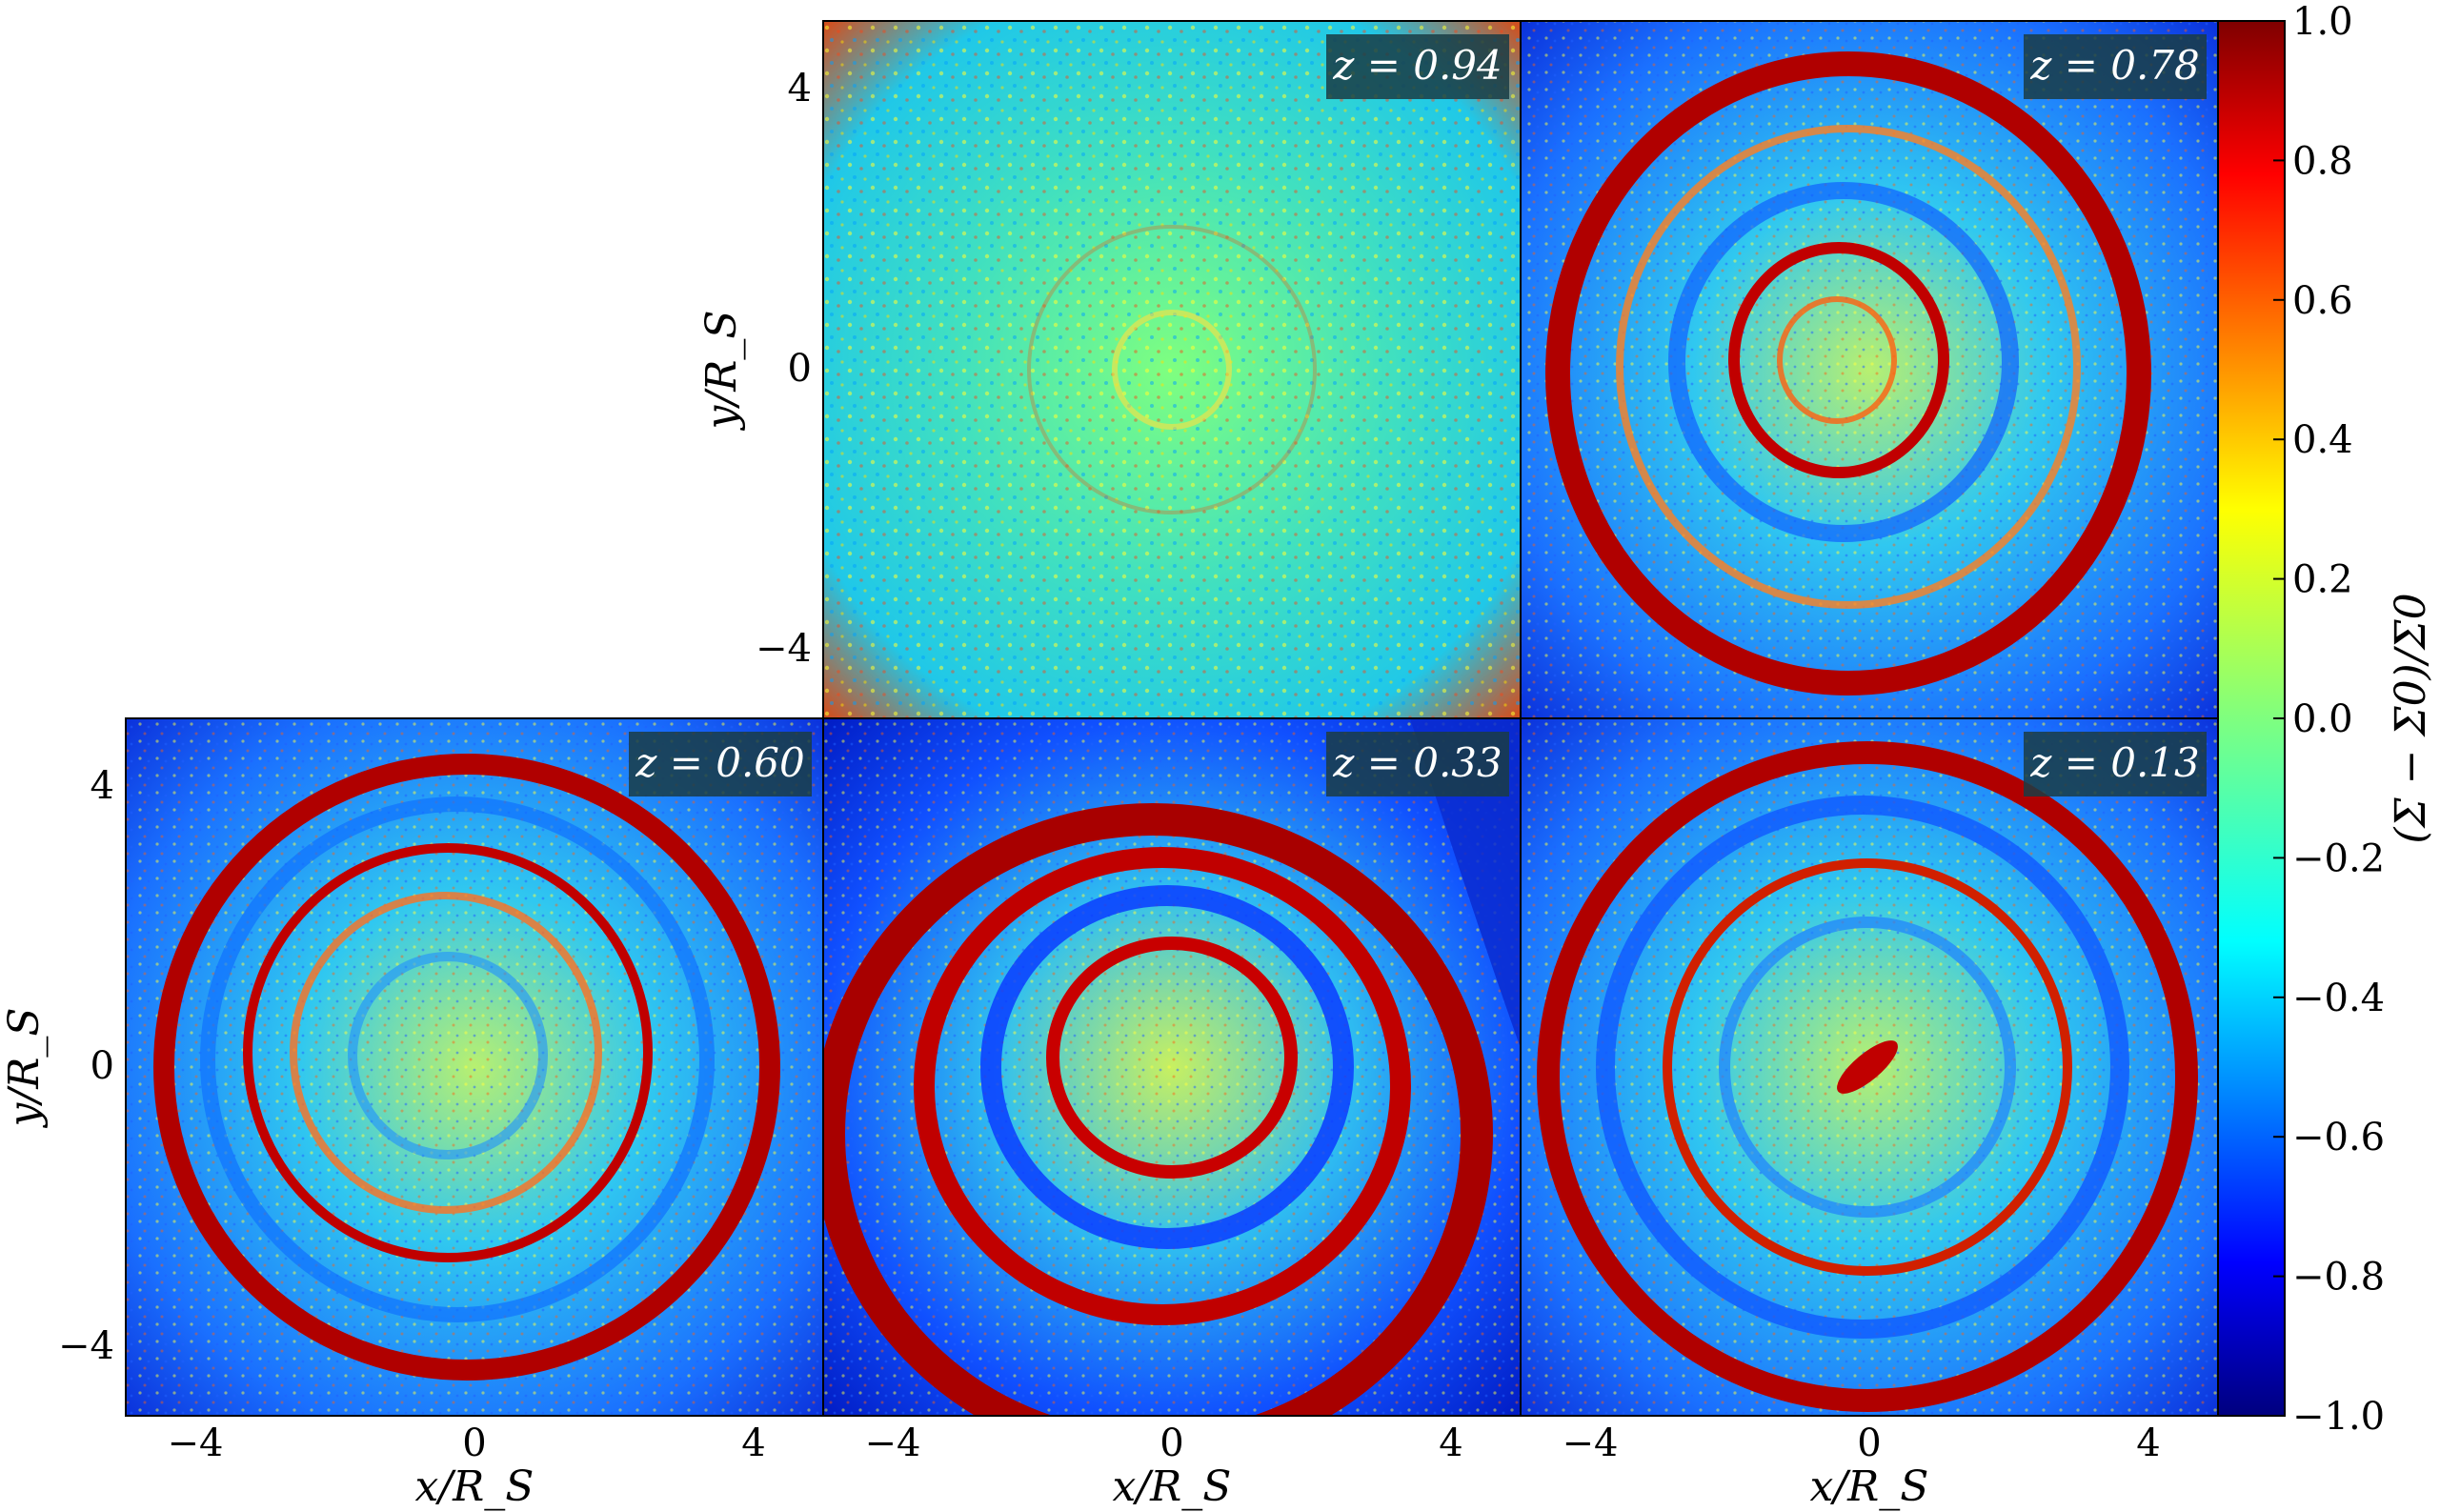  Describe the element at coordinates (1172, 1058) in the screenshot. I see `panel-z033-ring4` at that location.